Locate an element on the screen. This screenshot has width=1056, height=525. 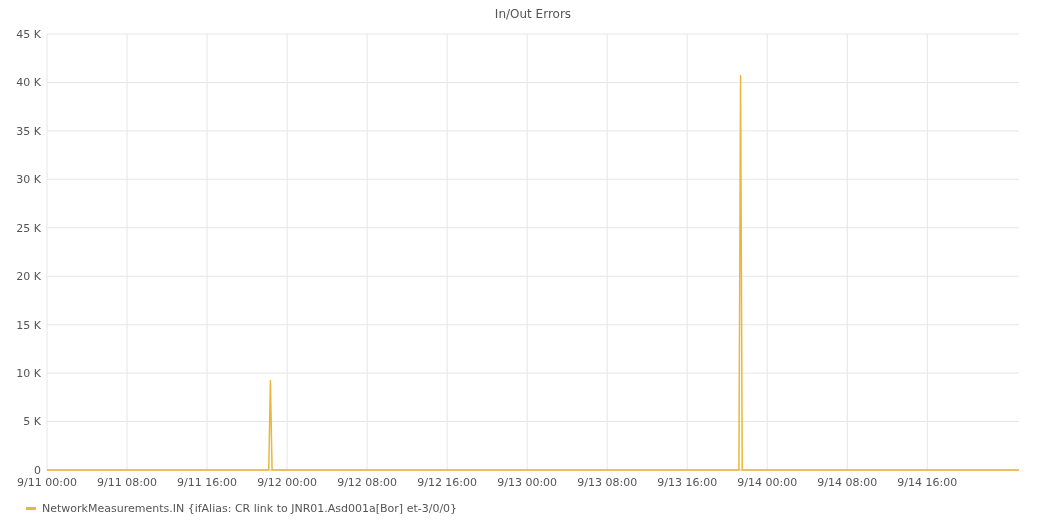
y-tick-label: 10 K is located at coordinates (29, 373).